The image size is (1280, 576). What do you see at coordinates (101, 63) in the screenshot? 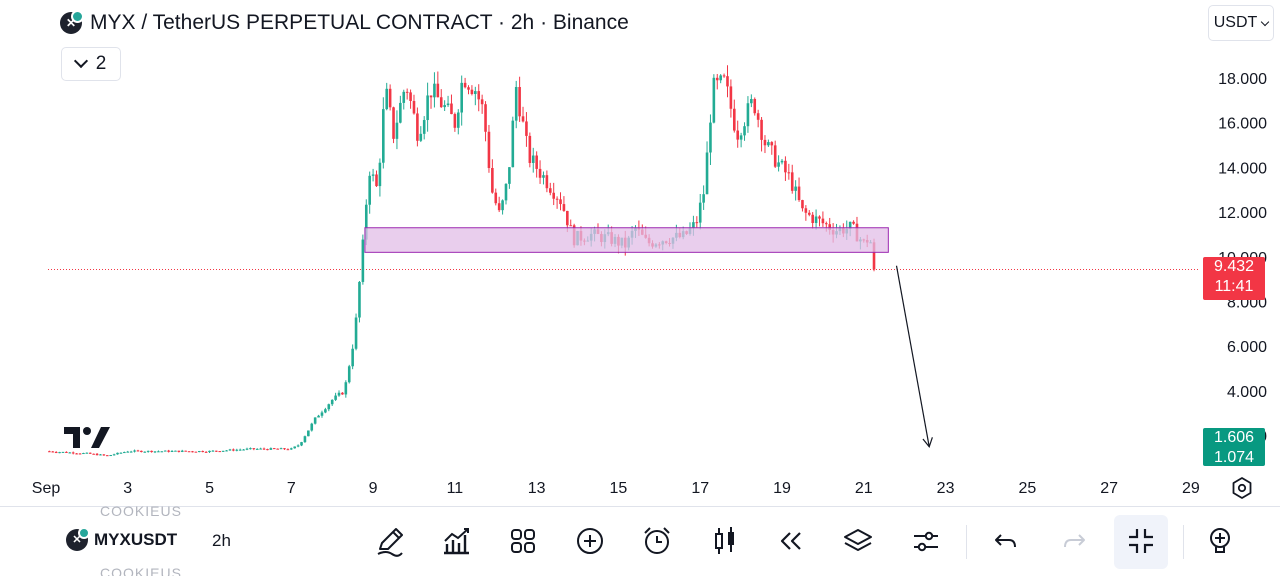
I see `indicator-count: 2` at bounding box center [101, 63].